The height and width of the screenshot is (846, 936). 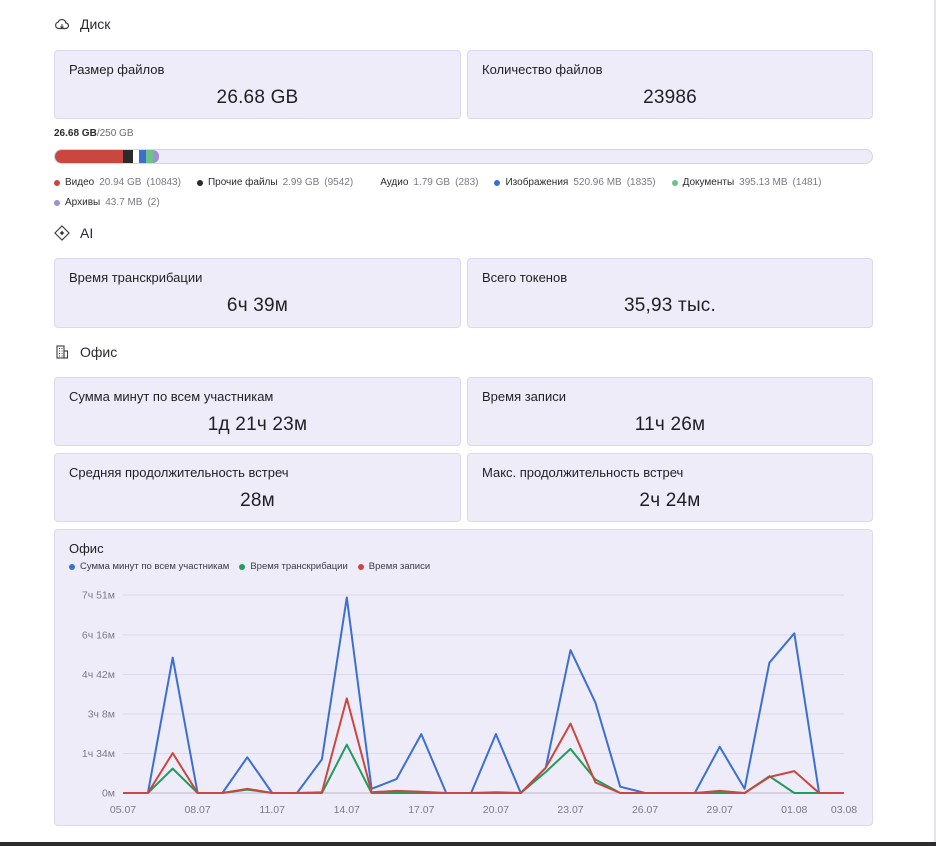 What do you see at coordinates (525, 277) in the screenshot?
I see `total-tokens-title: Всего токенов` at bounding box center [525, 277].